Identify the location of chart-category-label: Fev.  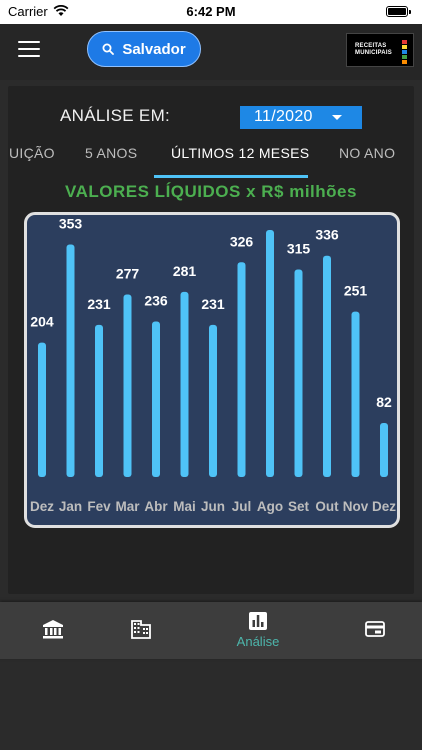
(99, 506).